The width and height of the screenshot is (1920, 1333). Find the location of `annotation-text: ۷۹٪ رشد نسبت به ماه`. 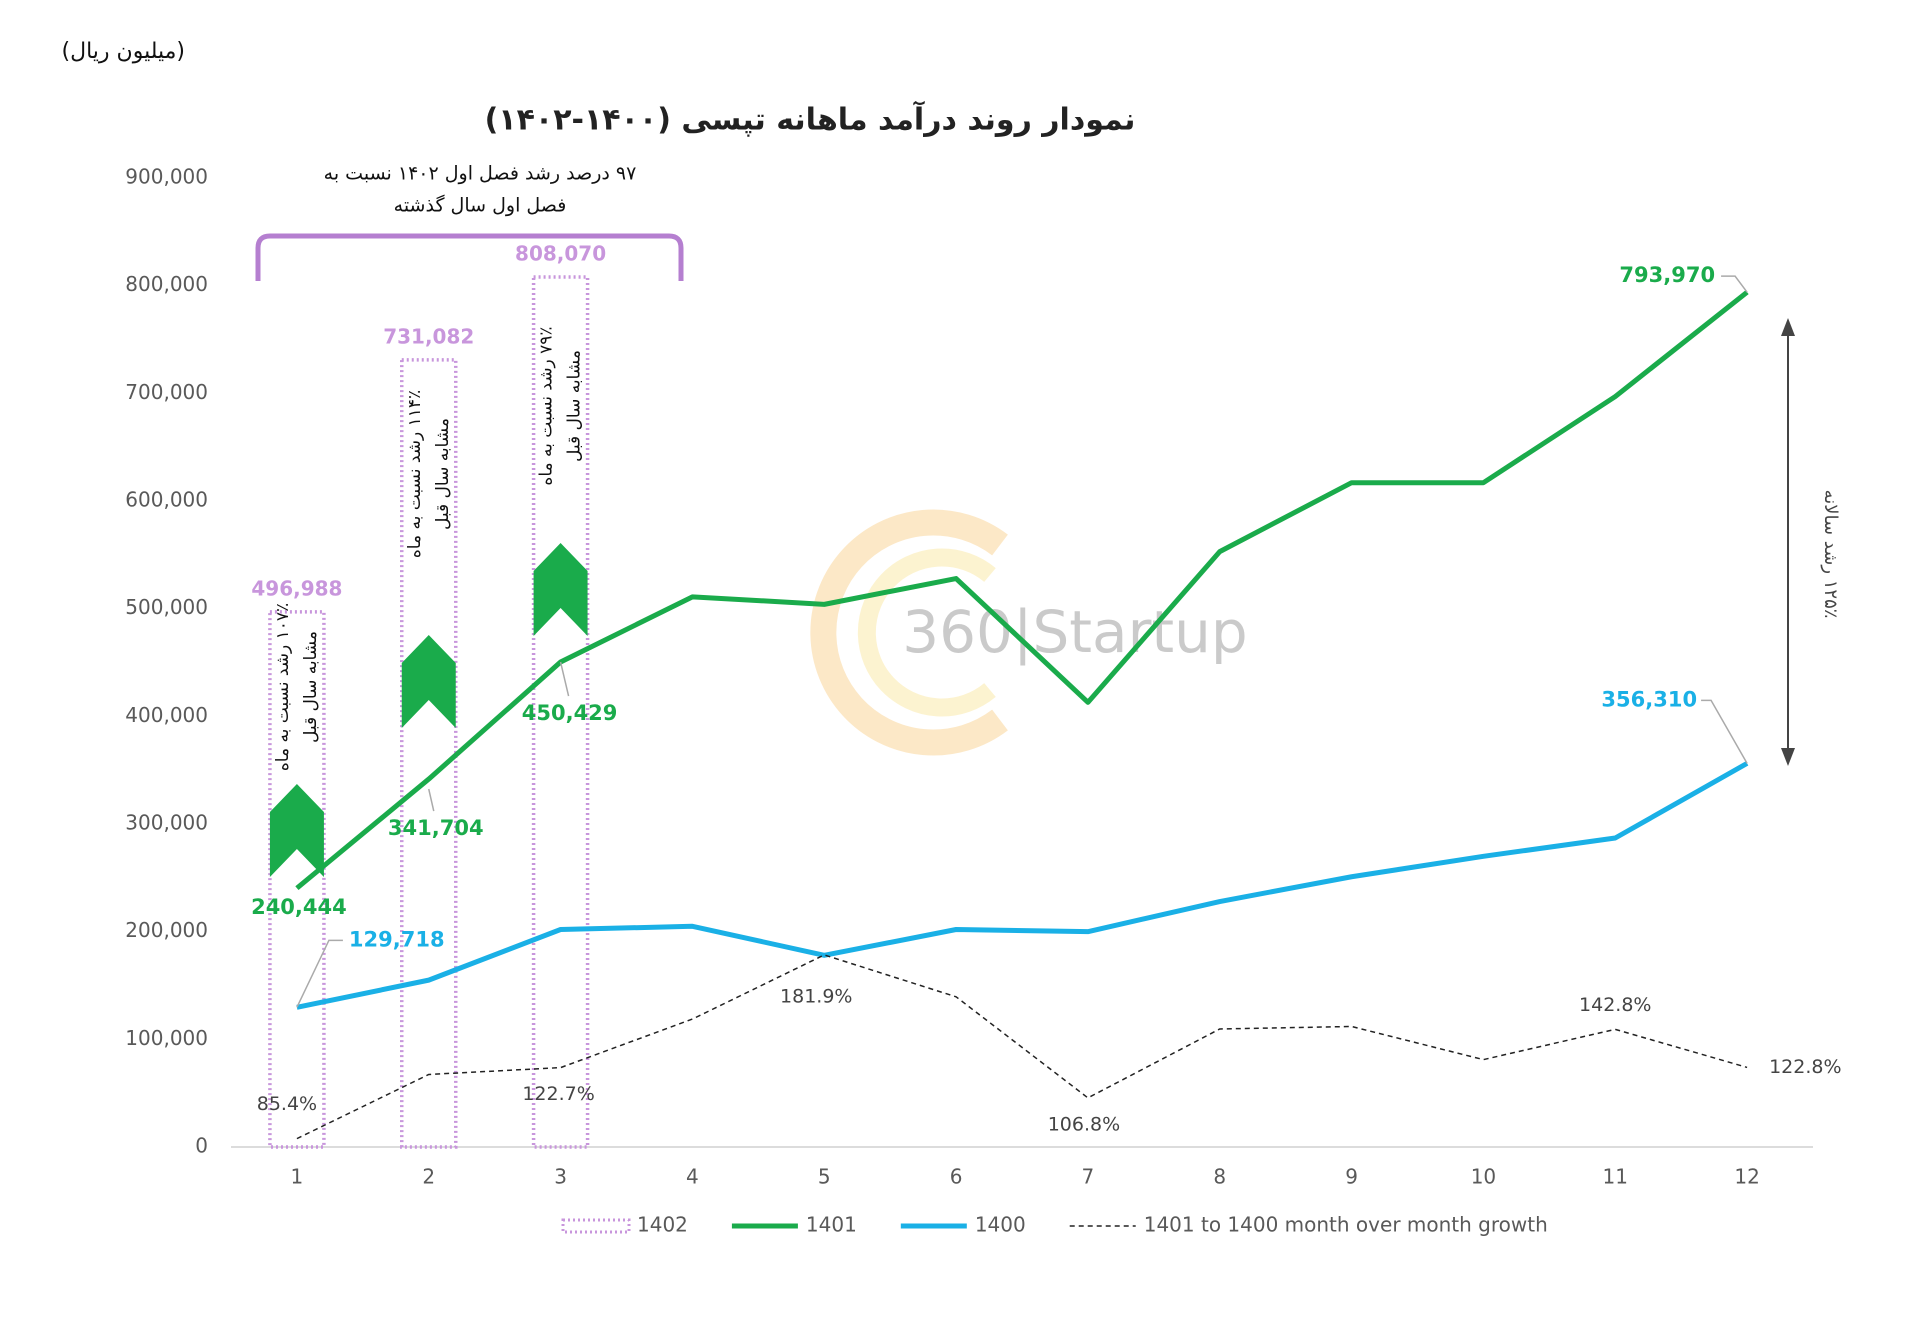

annotation-text: ۷۹٪ رشد نسبت به ماه is located at coordinates (547, 405).